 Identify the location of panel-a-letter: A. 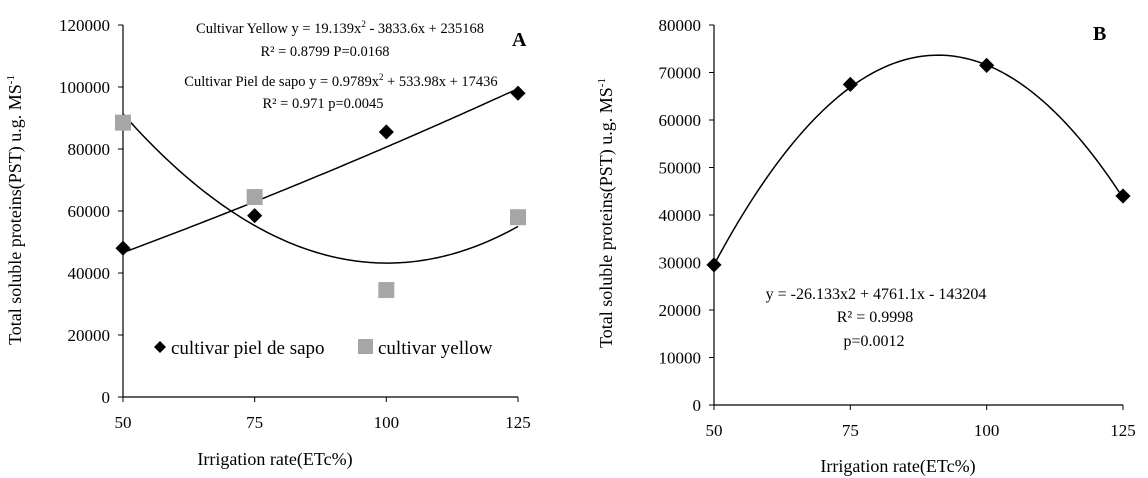
(519, 40).